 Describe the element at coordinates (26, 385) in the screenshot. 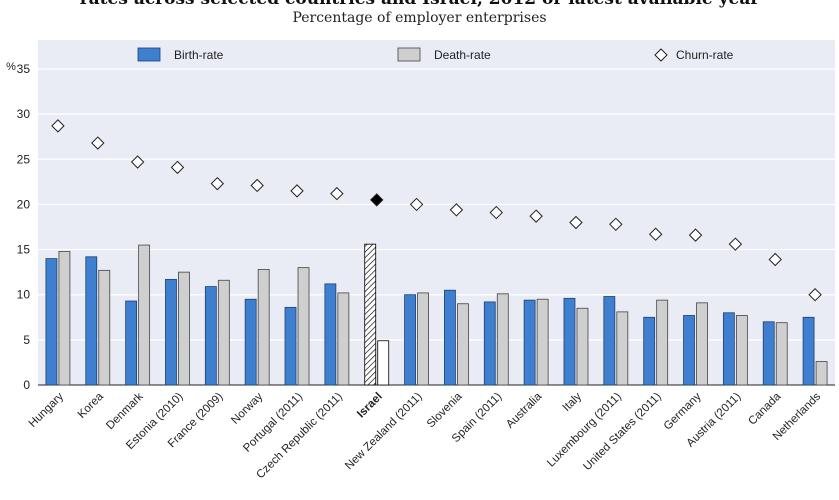

I see `y-tick-label: 0` at that location.